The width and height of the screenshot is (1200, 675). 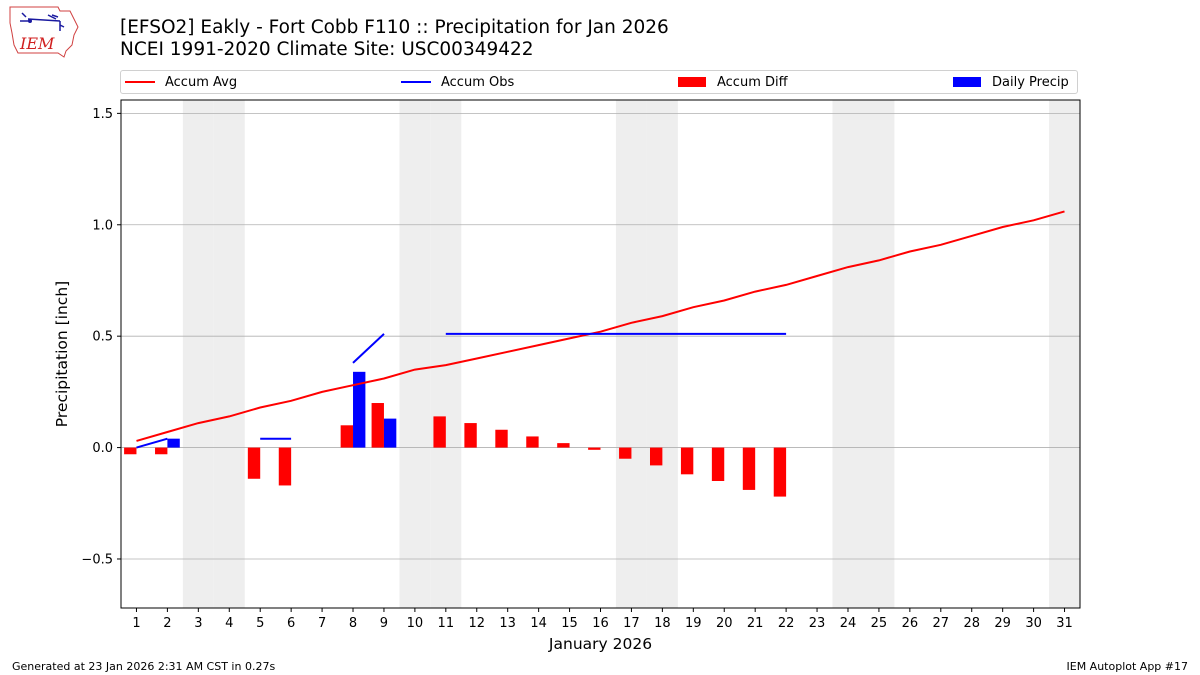 What do you see at coordinates (353, 623) in the screenshot?
I see `x-tick-label: 8` at bounding box center [353, 623].